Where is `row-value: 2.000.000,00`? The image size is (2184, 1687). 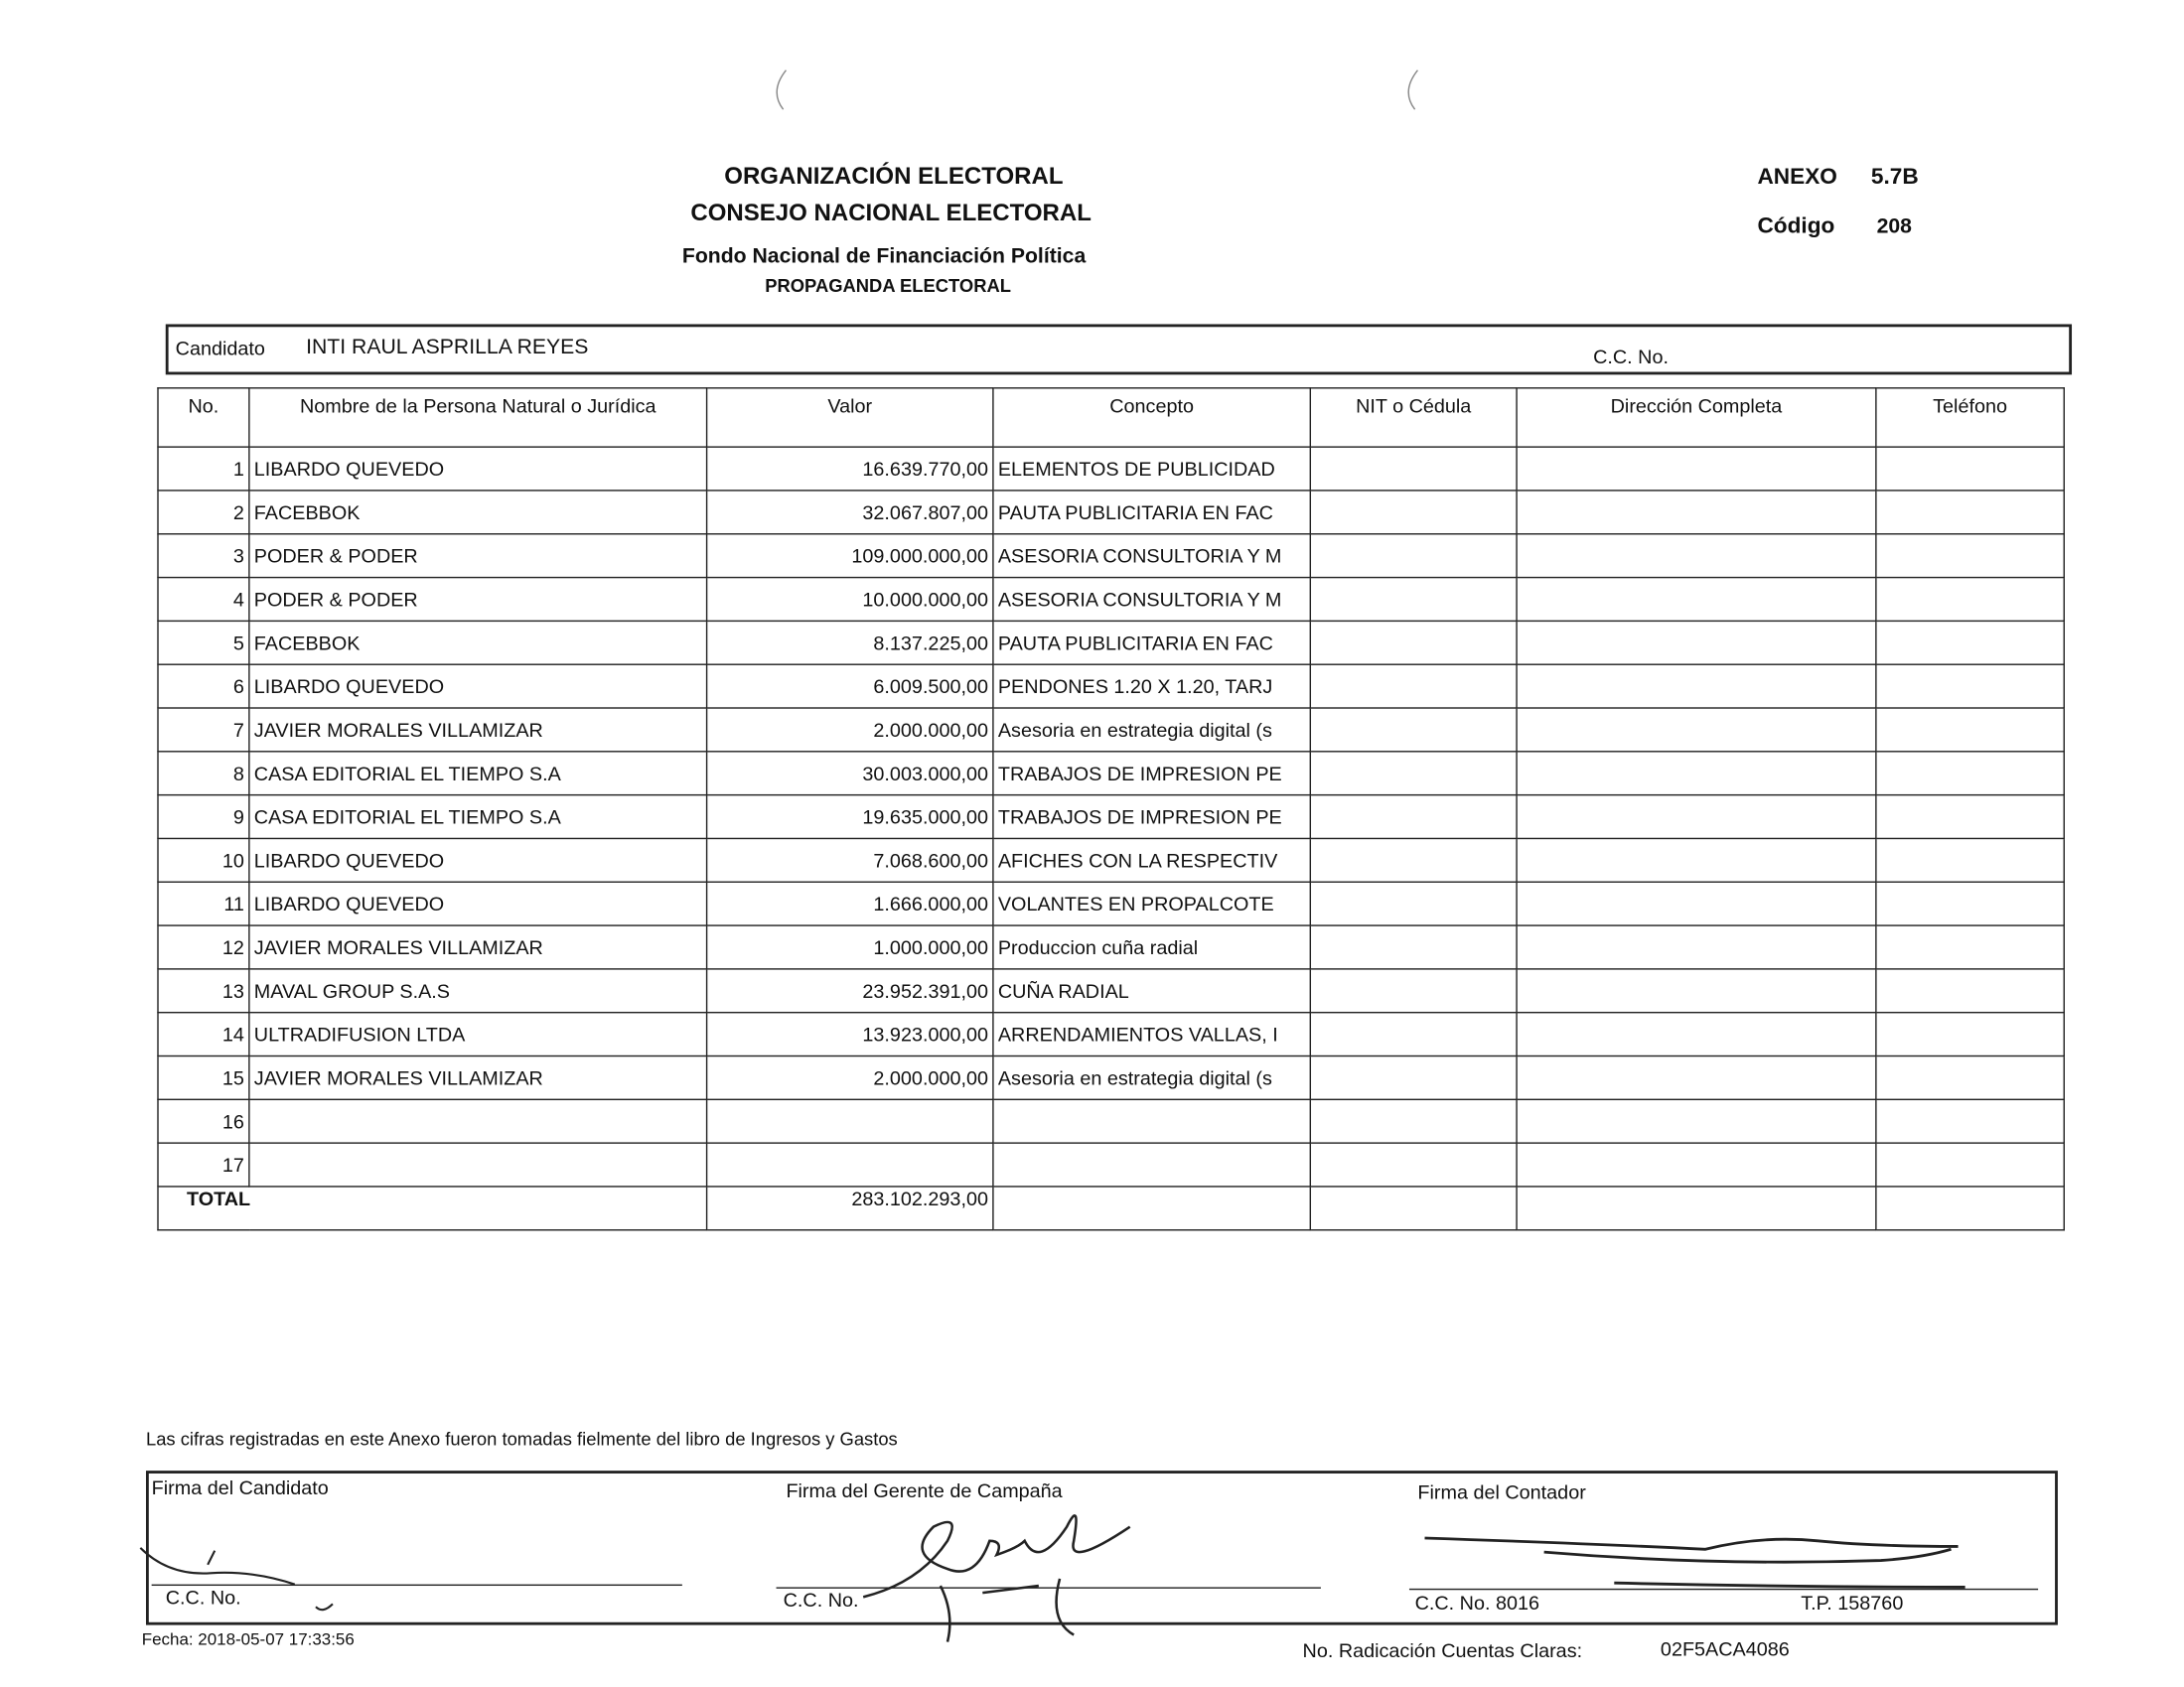 row-value: 2.000.000,00 is located at coordinates (849, 1077).